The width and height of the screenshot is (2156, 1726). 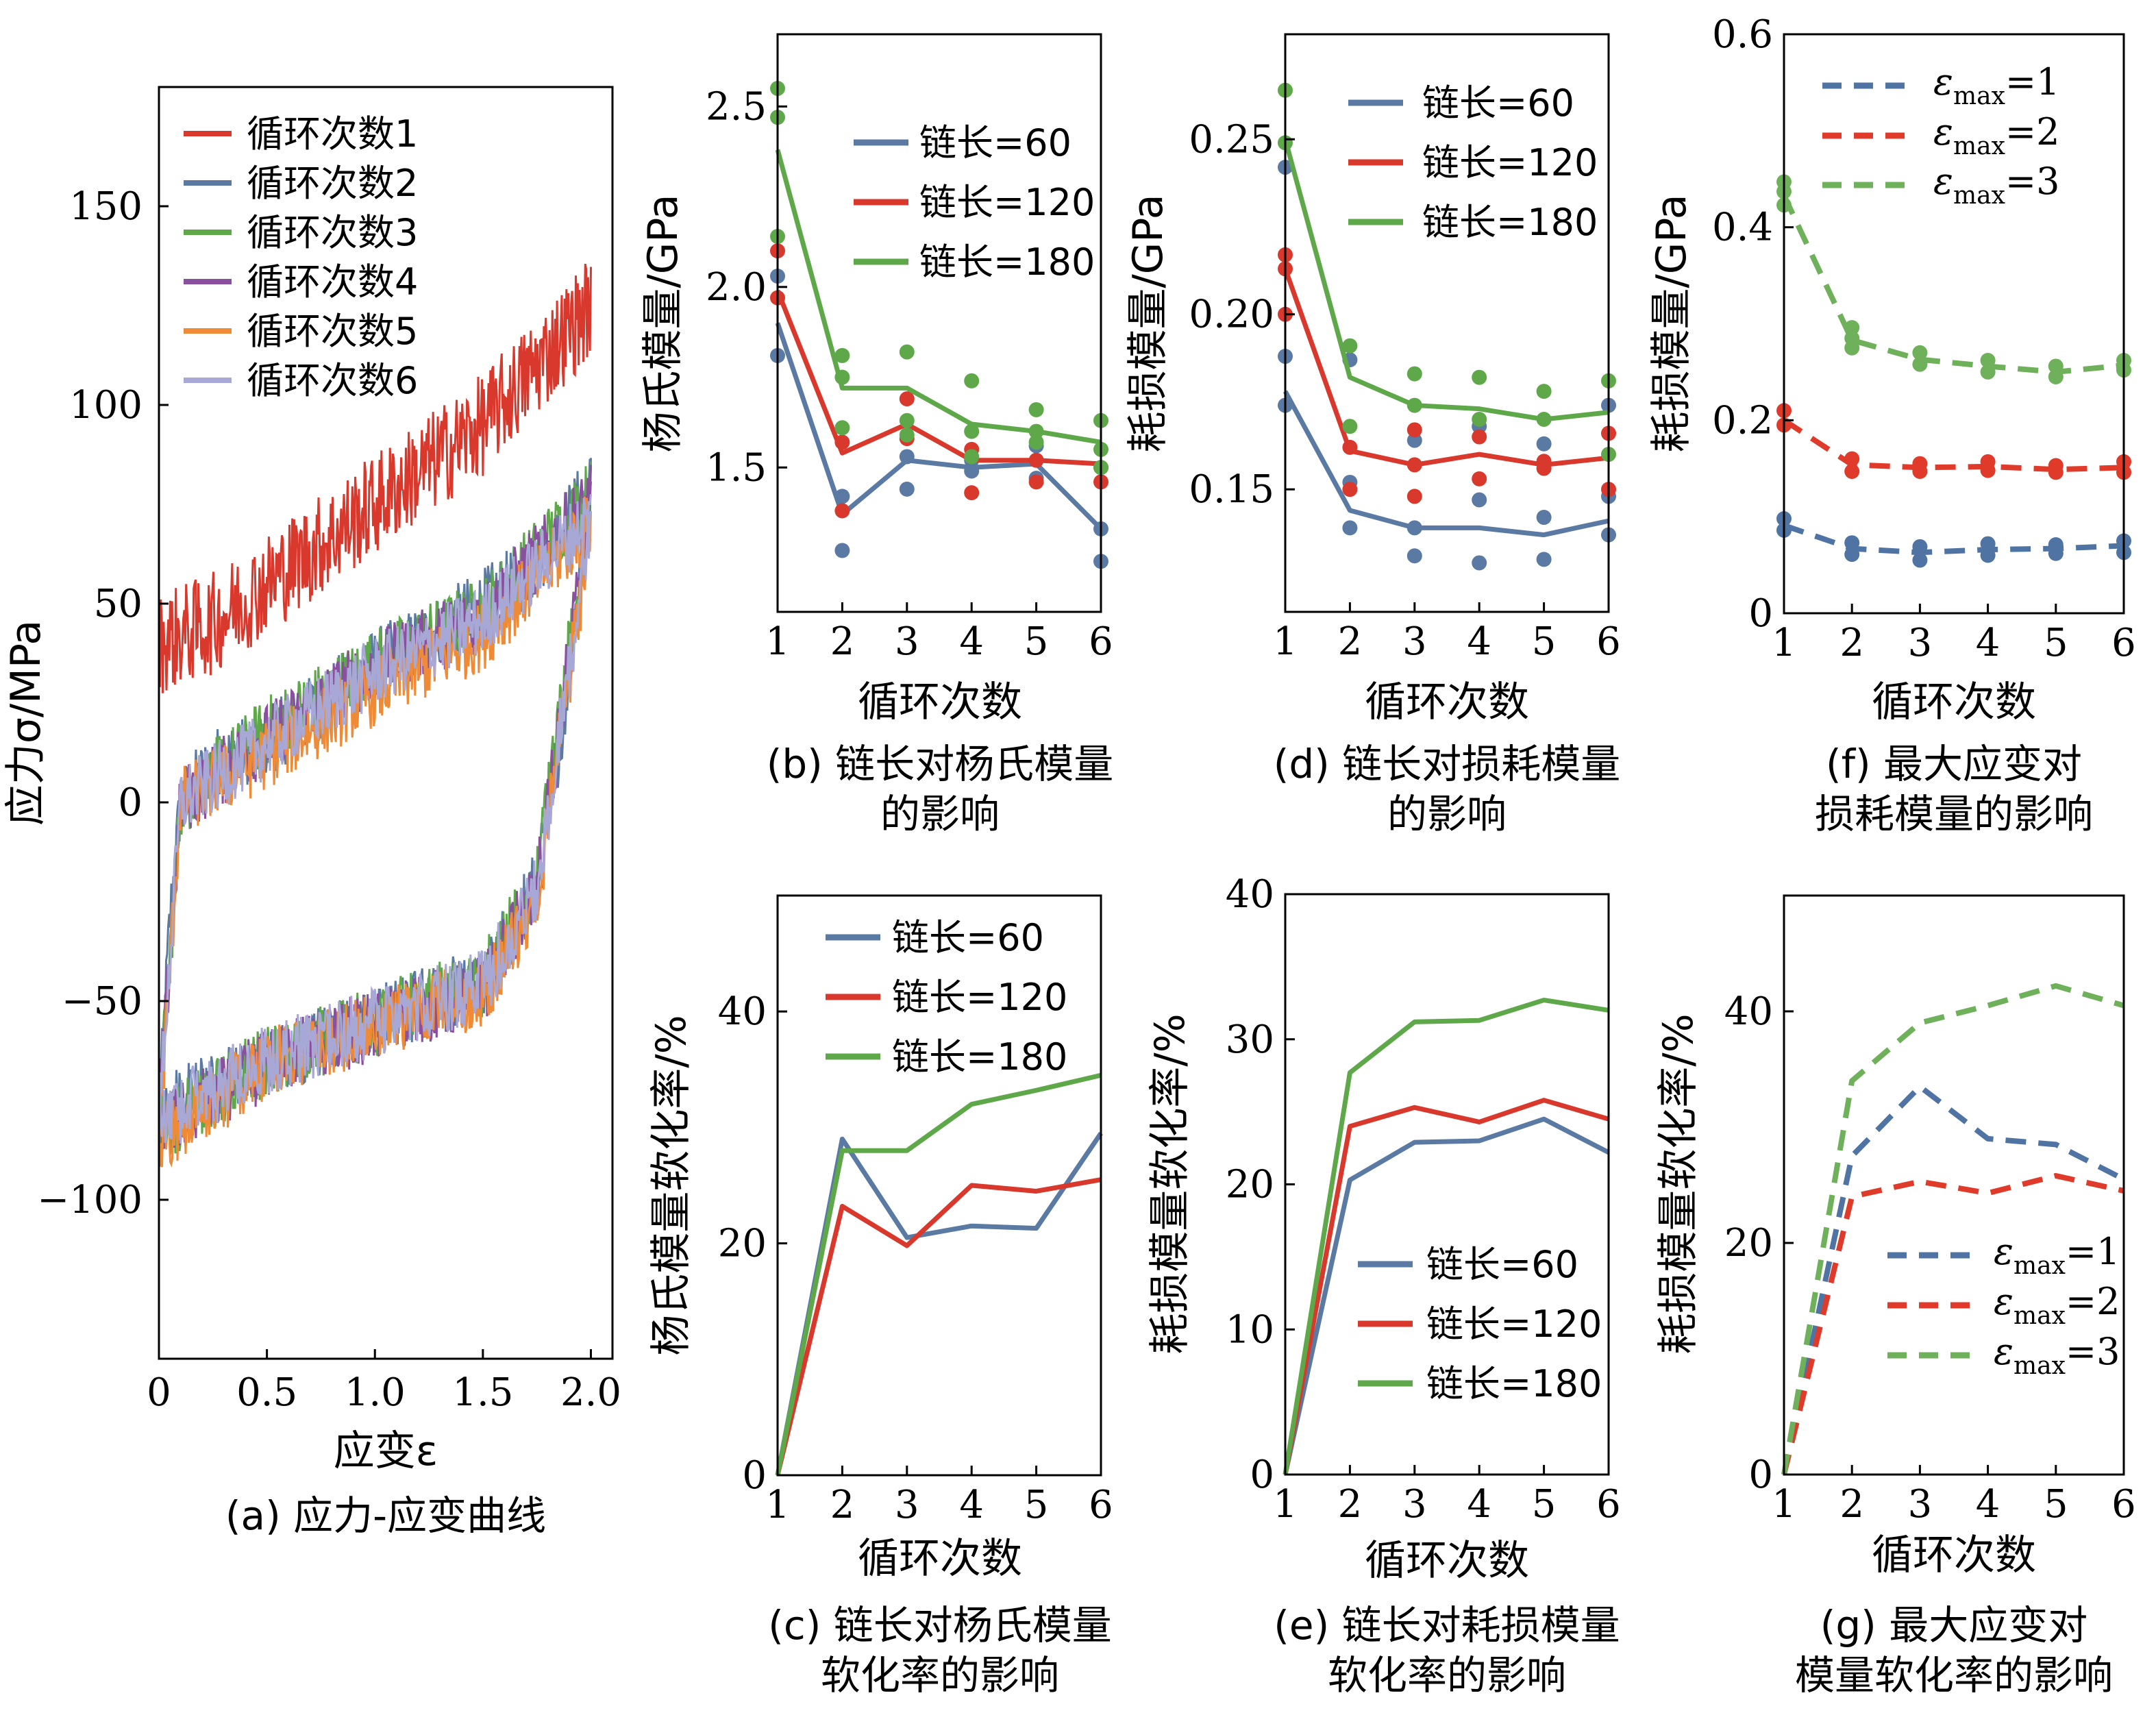 I want to click on b-plot-frame, so click(x=939, y=323).